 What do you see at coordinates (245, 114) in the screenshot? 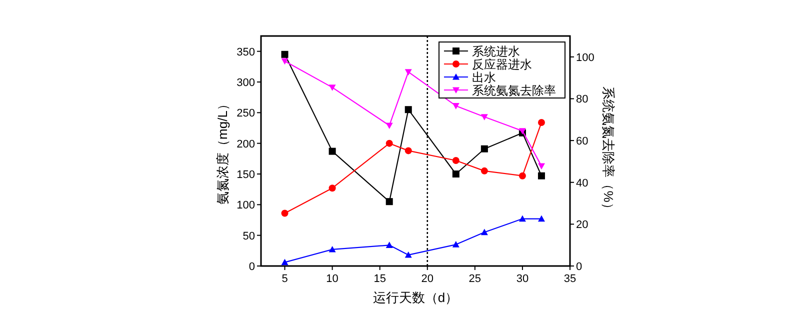
I see `y-tick-label: 250` at bounding box center [245, 114].